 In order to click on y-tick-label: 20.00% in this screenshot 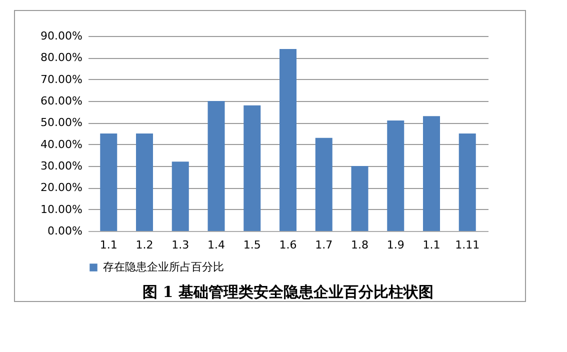, I will do `click(61, 187)`.